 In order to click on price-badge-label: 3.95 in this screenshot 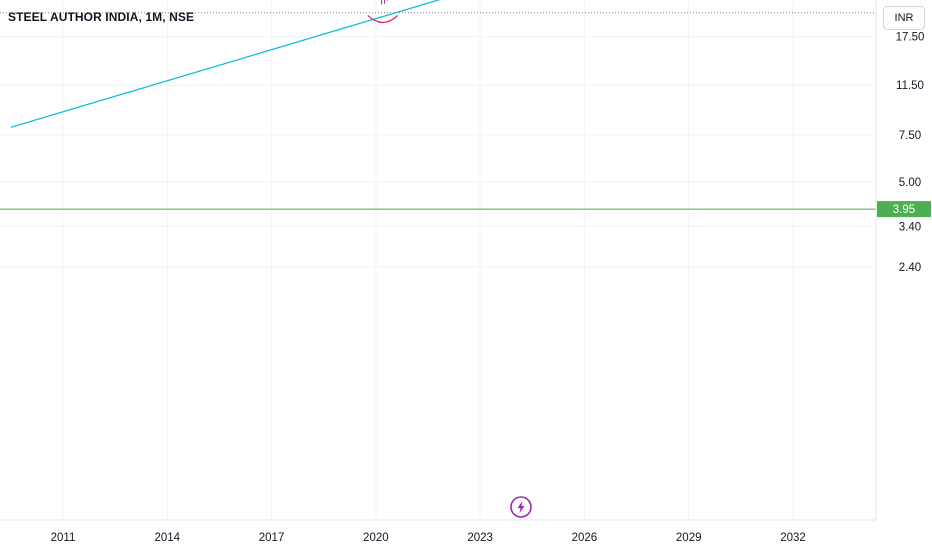, I will do `click(904, 210)`.